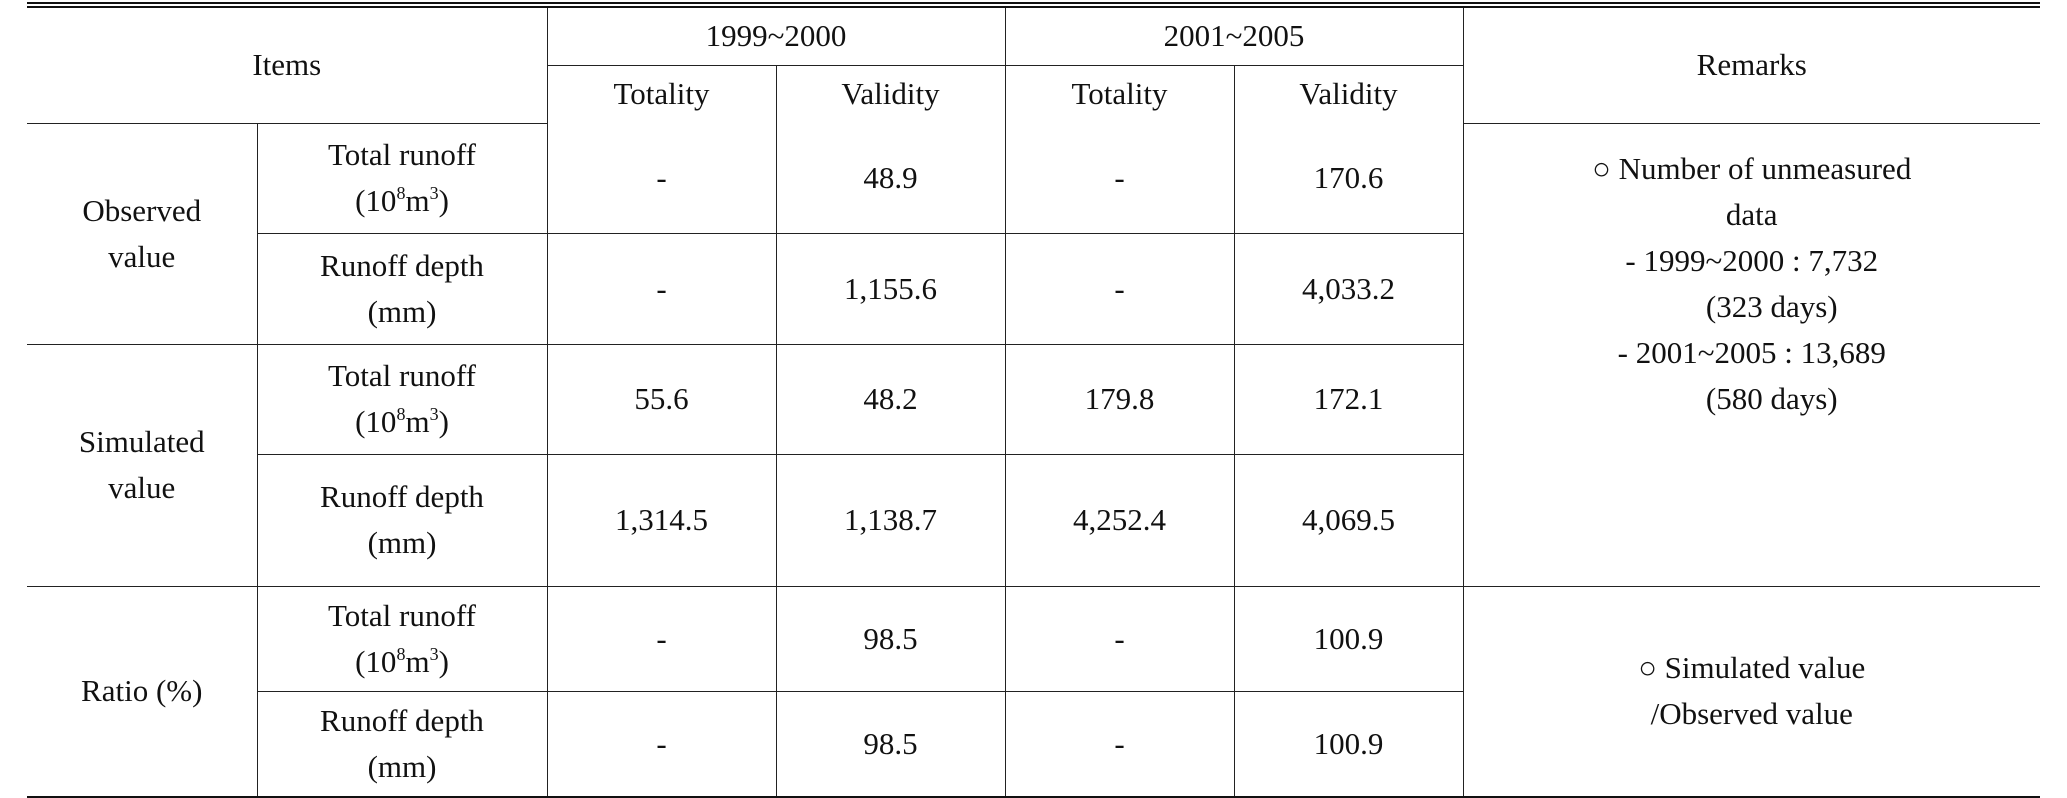 The height and width of the screenshot is (798, 2067). What do you see at coordinates (662, 399) in the screenshot?
I see `cell-p1-totality: 55.6` at bounding box center [662, 399].